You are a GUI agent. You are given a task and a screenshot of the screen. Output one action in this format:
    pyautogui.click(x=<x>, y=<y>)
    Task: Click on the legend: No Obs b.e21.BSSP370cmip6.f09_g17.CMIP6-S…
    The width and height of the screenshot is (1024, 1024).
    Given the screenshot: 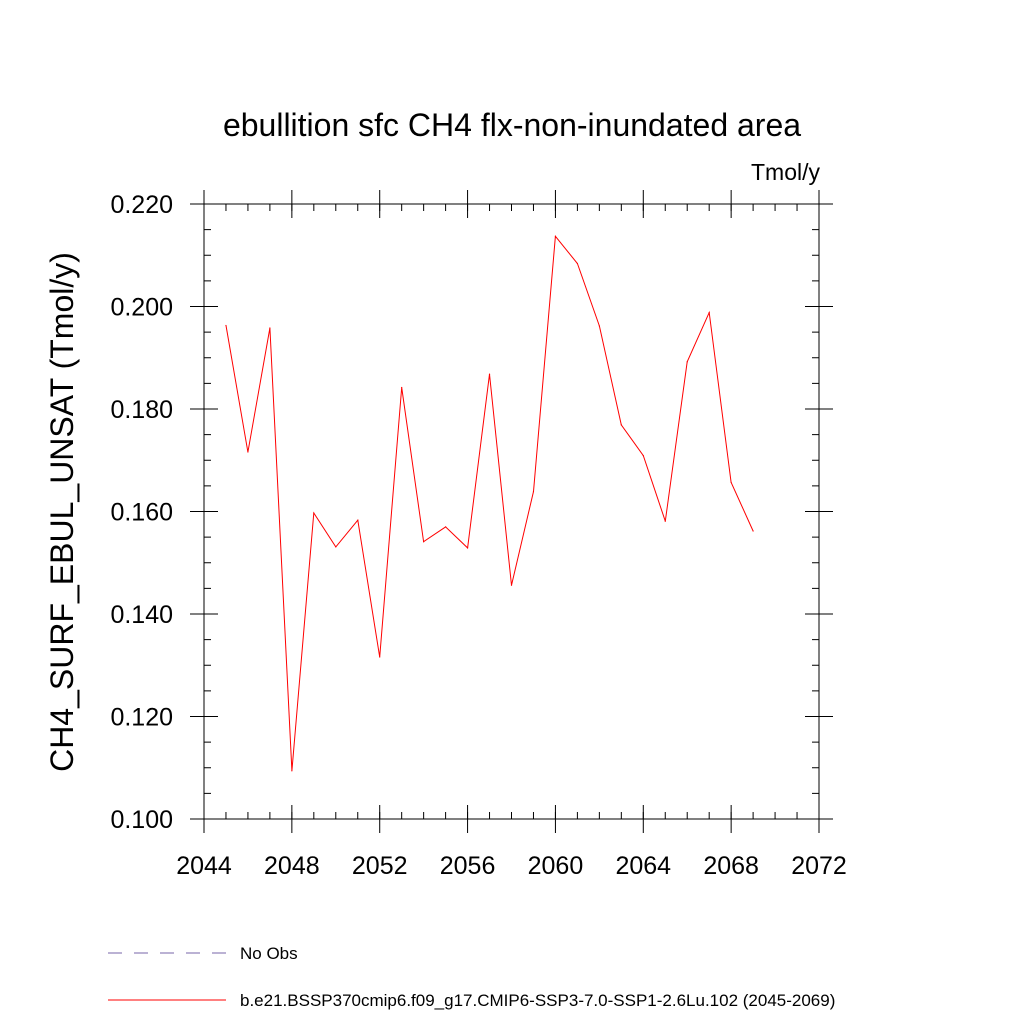 What is the action you would take?
    pyautogui.click(x=471, y=977)
    